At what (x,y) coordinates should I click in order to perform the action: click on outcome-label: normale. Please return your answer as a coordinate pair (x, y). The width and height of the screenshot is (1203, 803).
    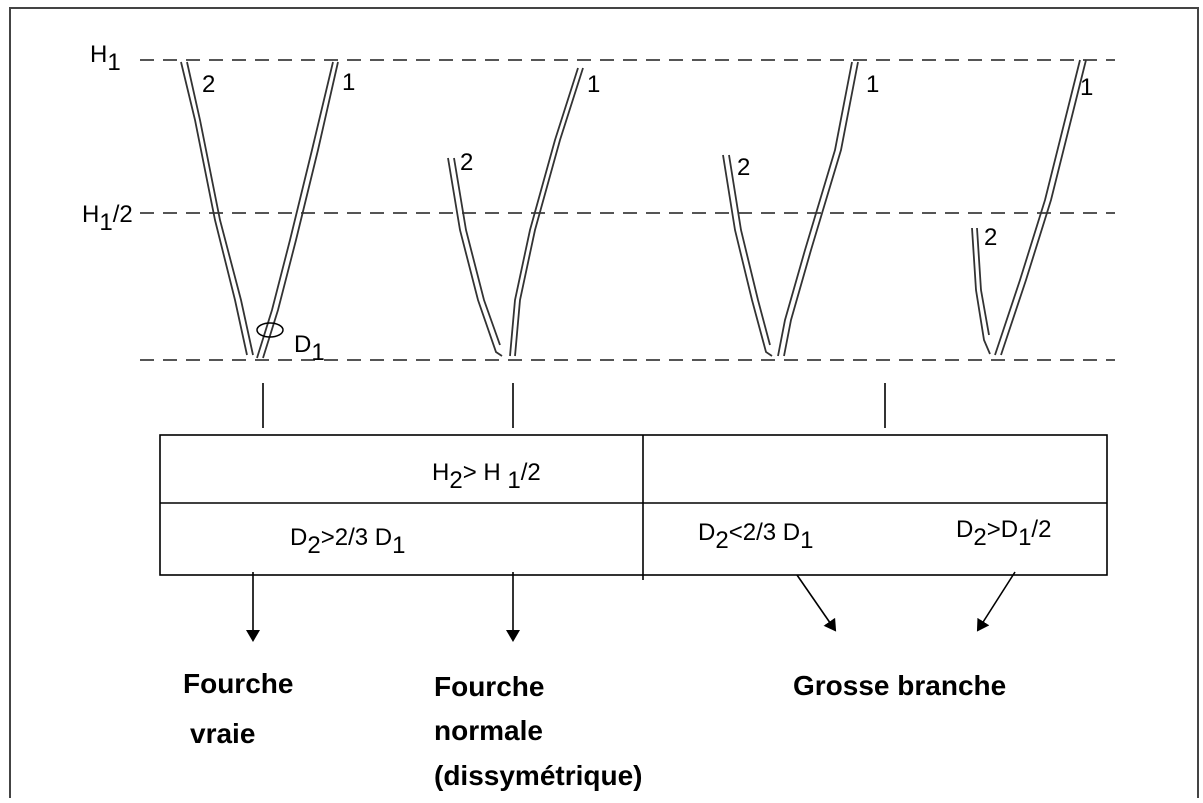
    Looking at the image, I should click on (488, 730).